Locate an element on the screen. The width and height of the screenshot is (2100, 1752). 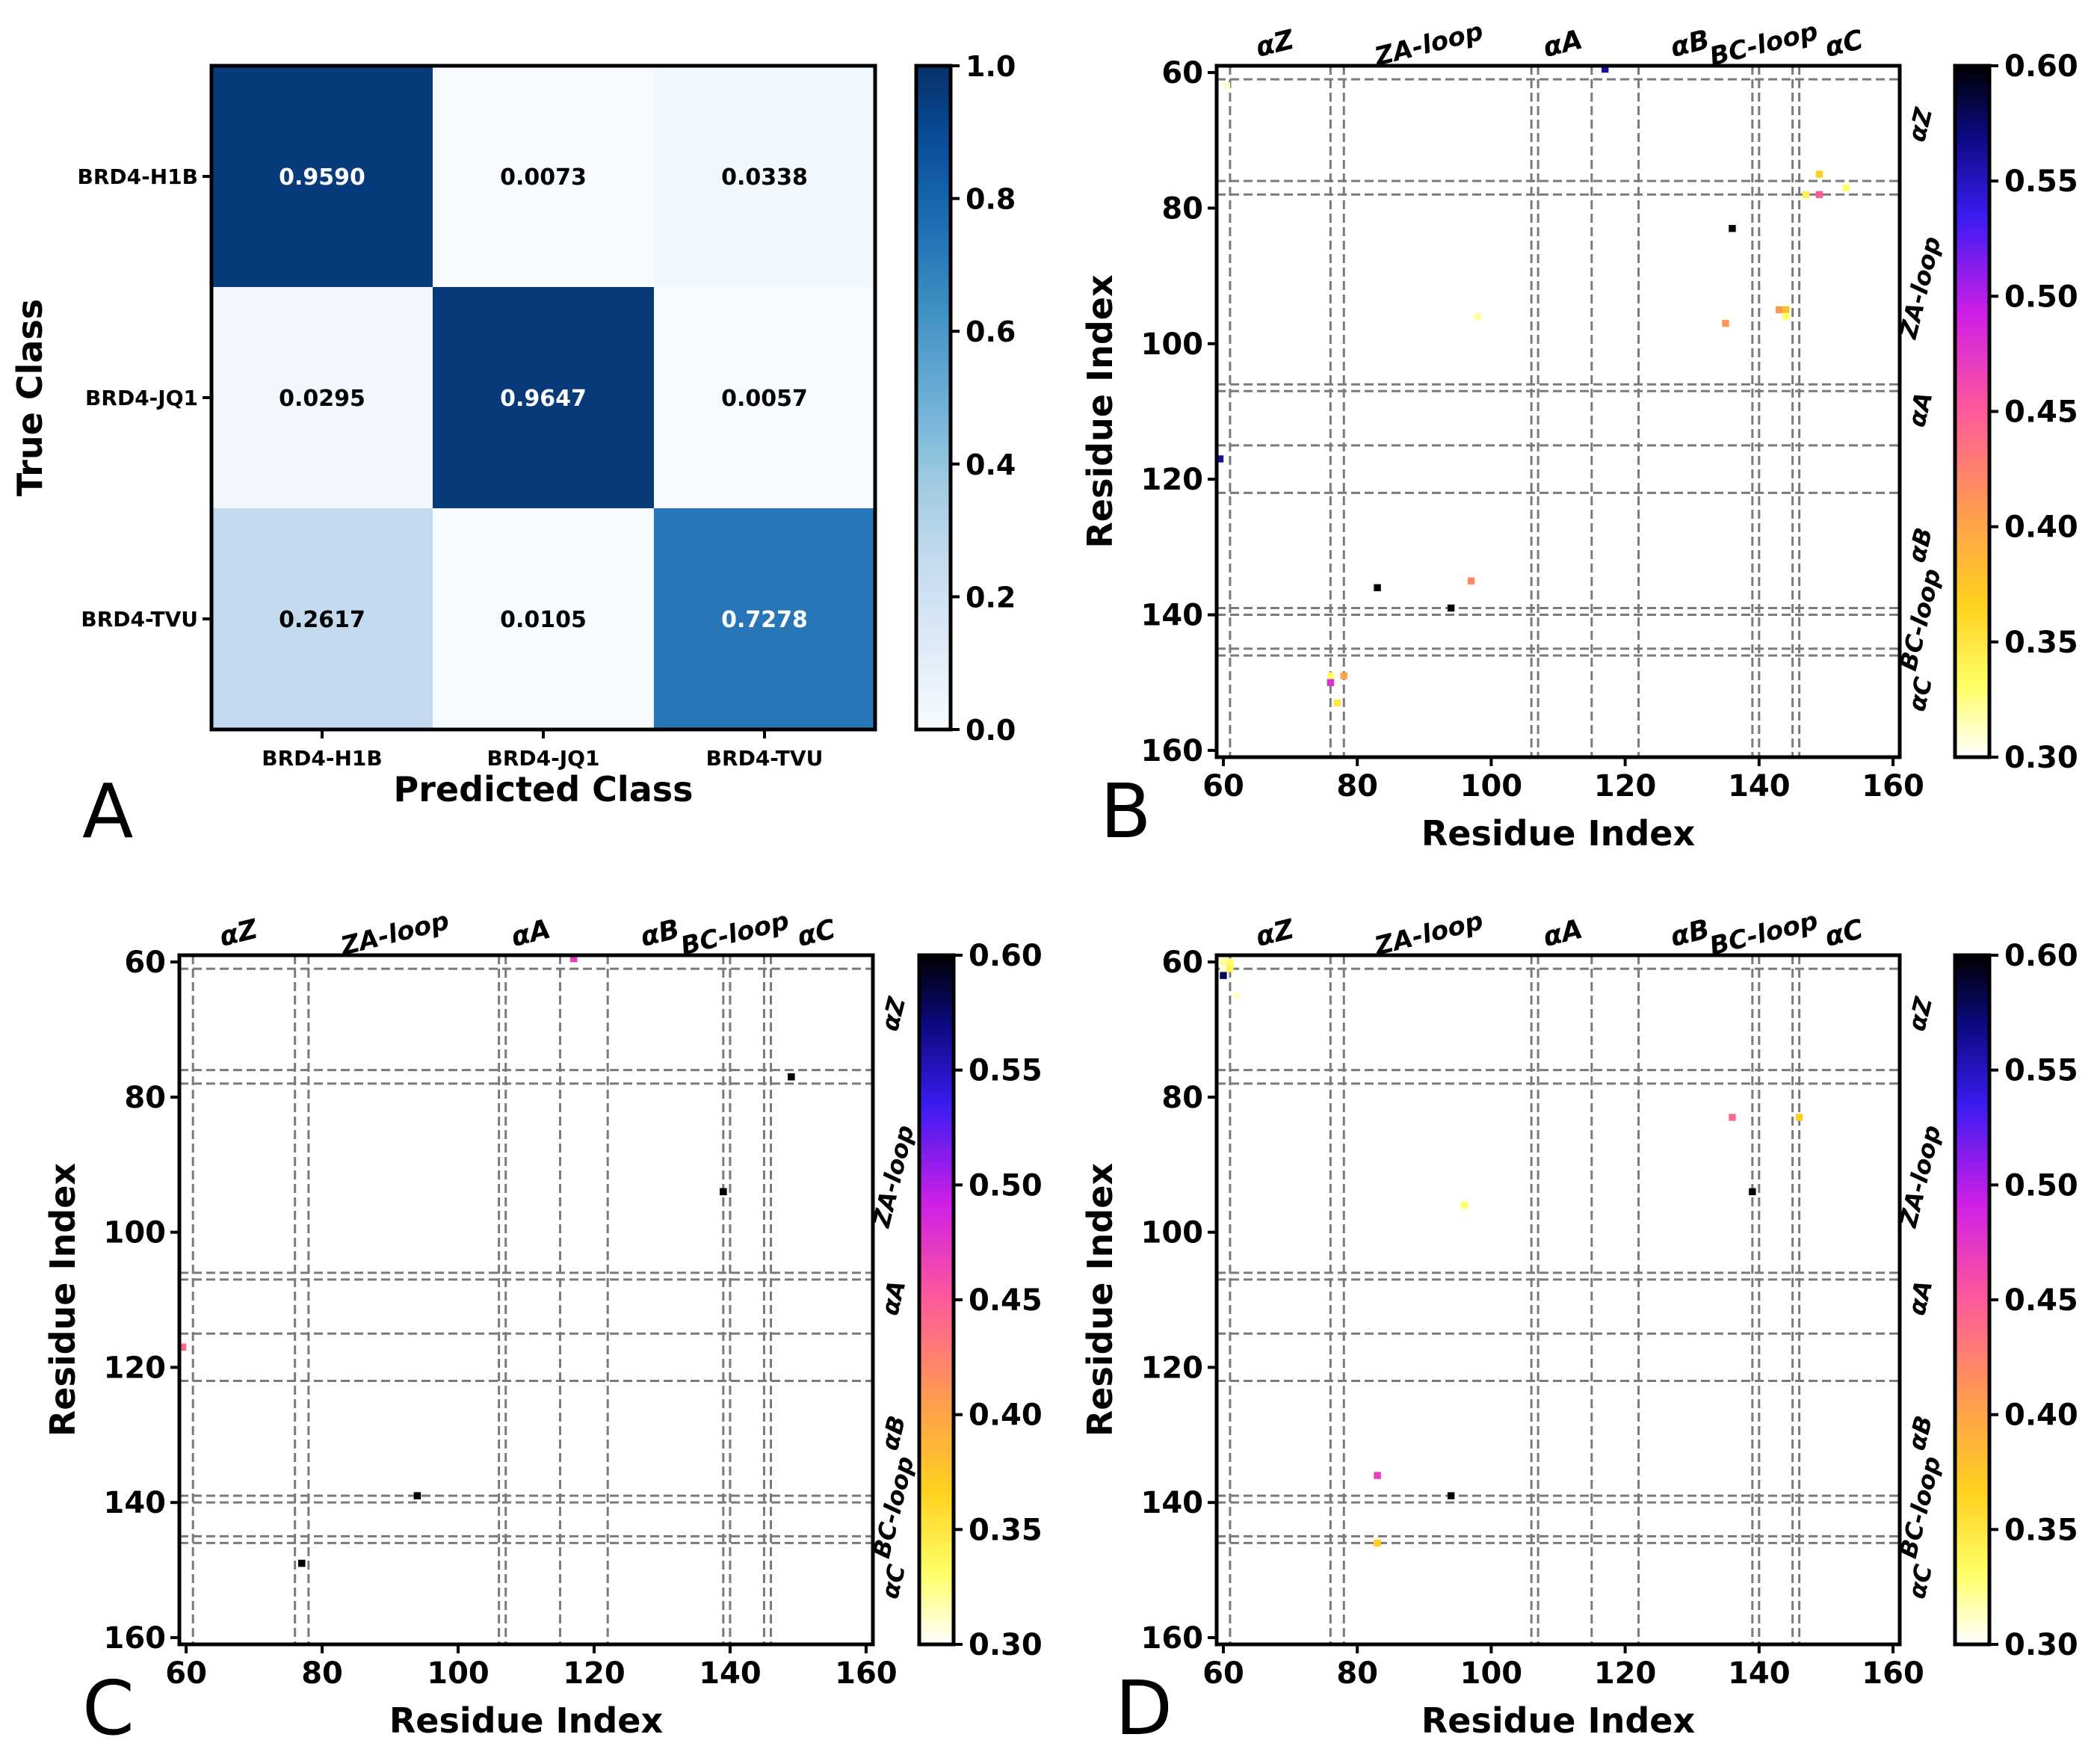
xtick-label: 160 is located at coordinates (1893, 786).